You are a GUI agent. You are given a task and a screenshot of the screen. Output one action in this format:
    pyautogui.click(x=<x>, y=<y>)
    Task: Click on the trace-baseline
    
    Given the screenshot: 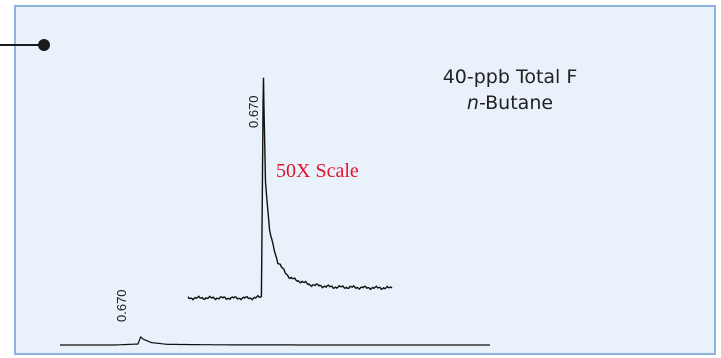 What is the action you would take?
    pyautogui.click(x=275, y=341)
    